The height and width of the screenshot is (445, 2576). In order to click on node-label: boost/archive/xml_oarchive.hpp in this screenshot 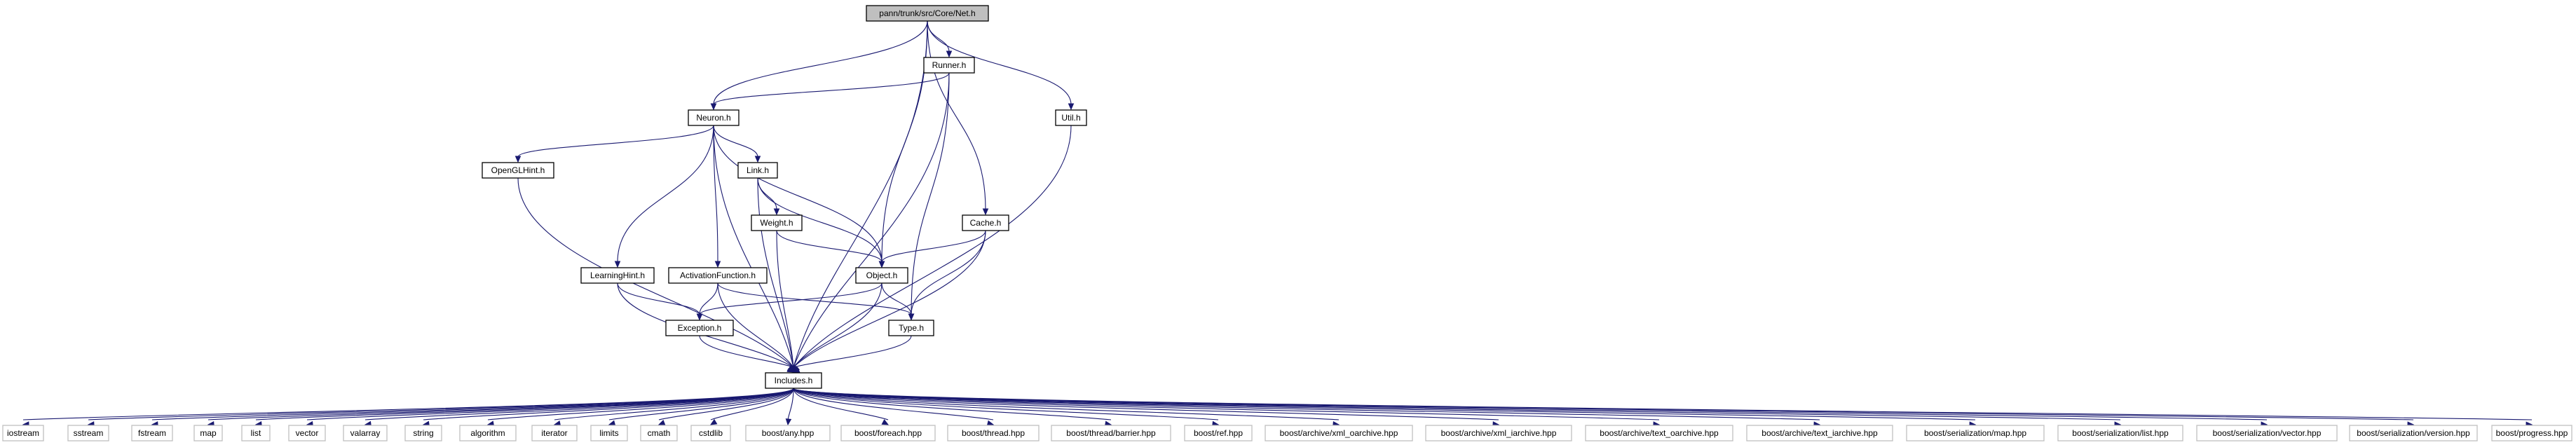, I will do `click(1339, 433)`.